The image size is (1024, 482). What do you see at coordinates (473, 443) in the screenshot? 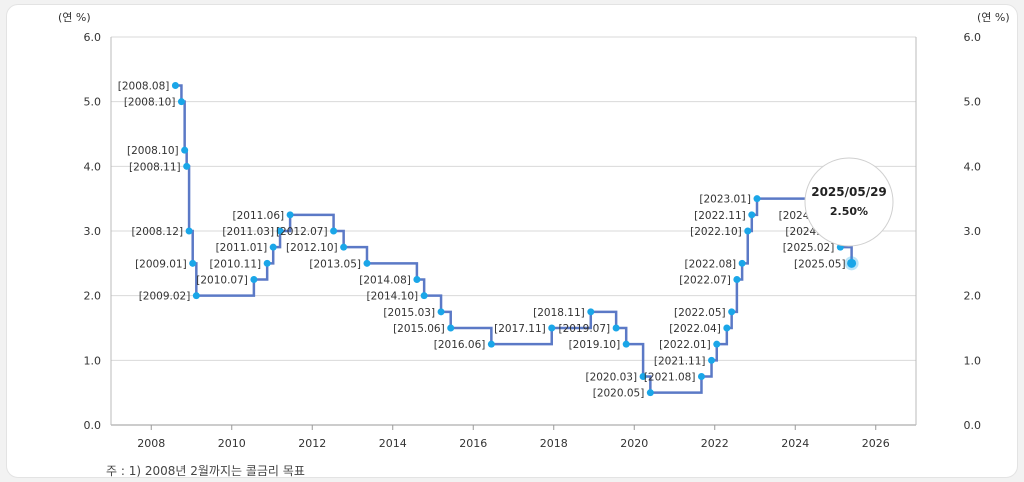
I see `x-tick-label: 2016` at bounding box center [473, 443].